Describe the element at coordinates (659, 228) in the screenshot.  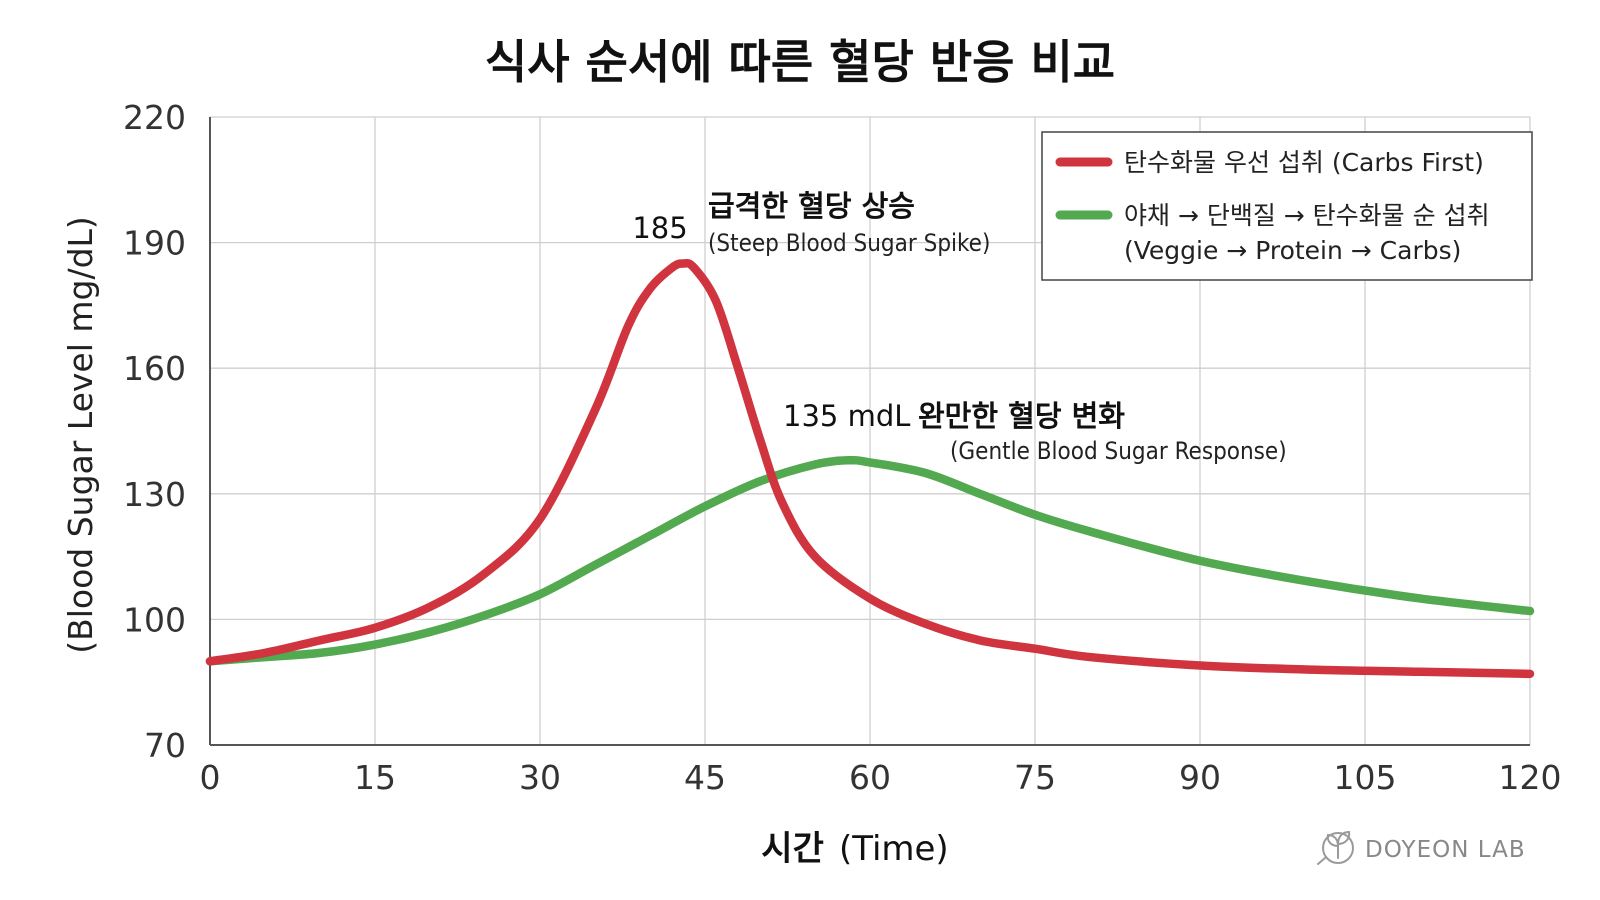
I see `annotation-spike-value: 185` at that location.